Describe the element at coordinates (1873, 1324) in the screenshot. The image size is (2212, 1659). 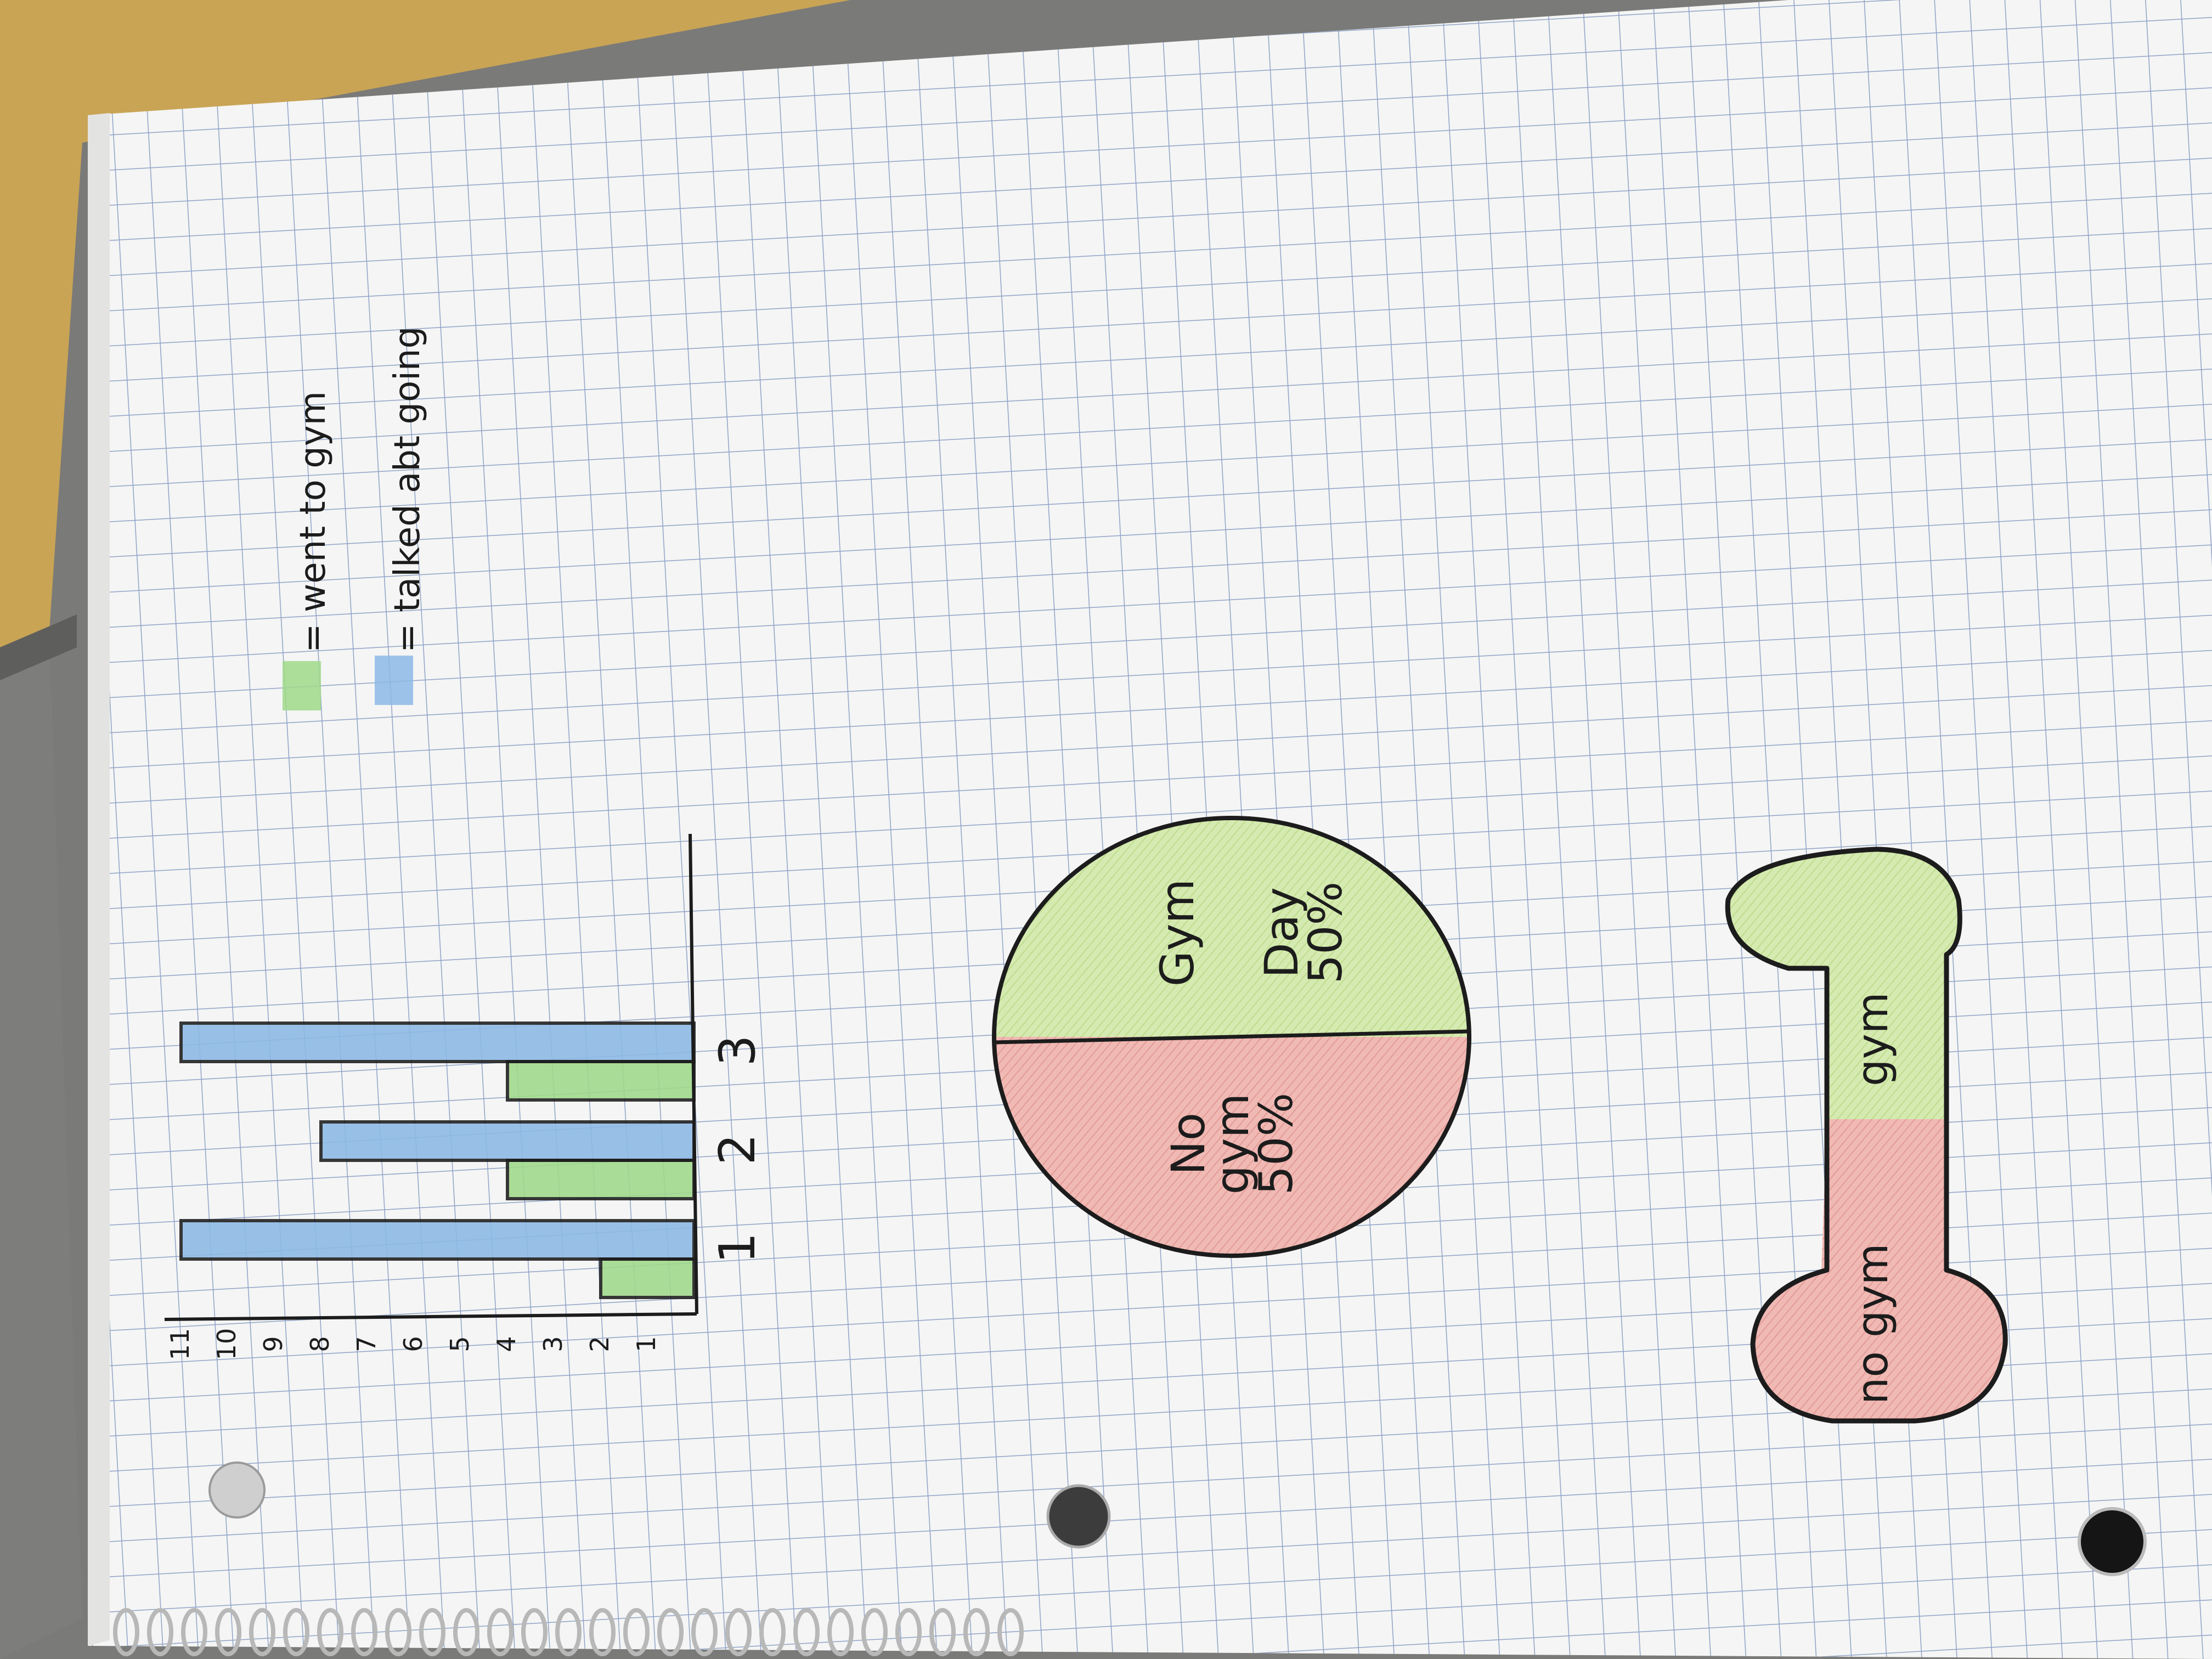
I see `dumbbell-label-no-gym: no gym` at that location.